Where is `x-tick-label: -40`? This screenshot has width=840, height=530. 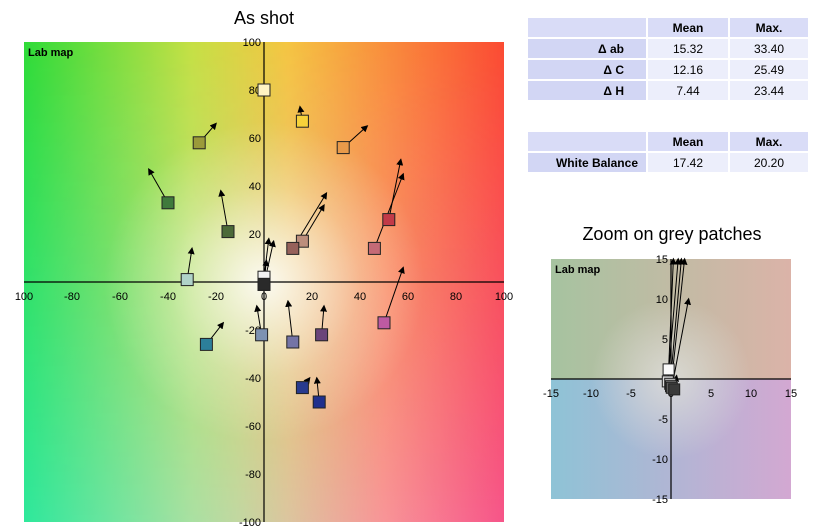
x-tick-label: -40 is located at coordinates (168, 297).